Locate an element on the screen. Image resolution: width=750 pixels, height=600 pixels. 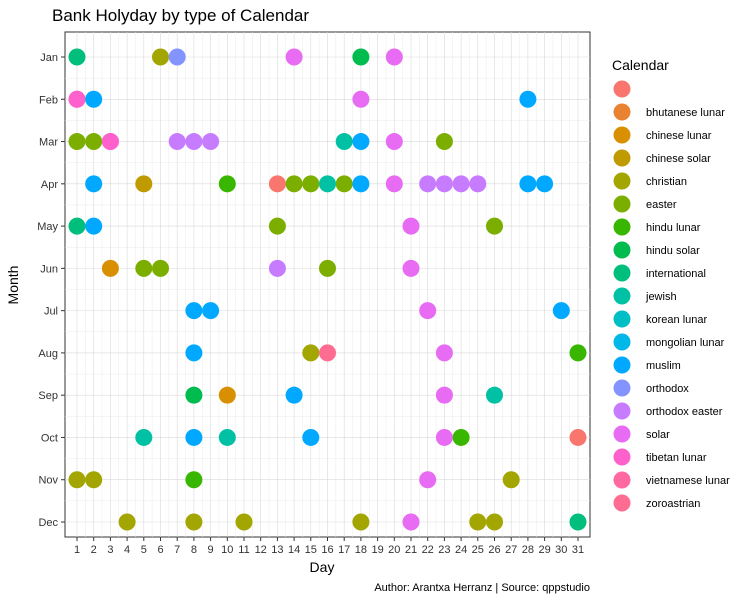
legend-label: international is located at coordinates (676, 274).